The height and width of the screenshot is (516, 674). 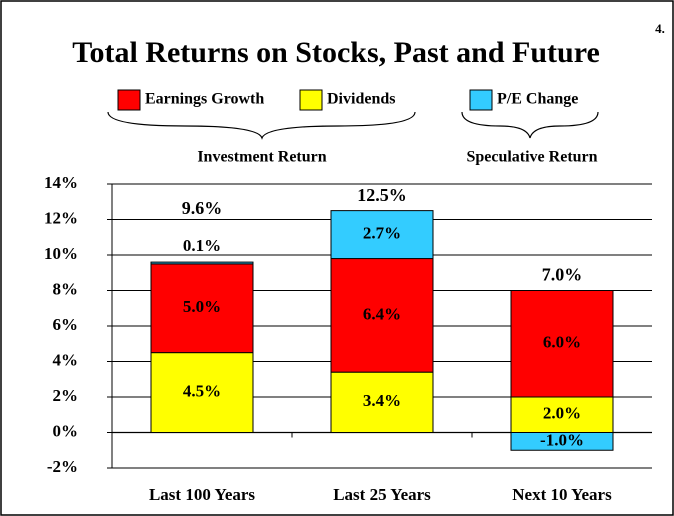 I want to click on y-tick-label: 8%, so click(x=66, y=288).